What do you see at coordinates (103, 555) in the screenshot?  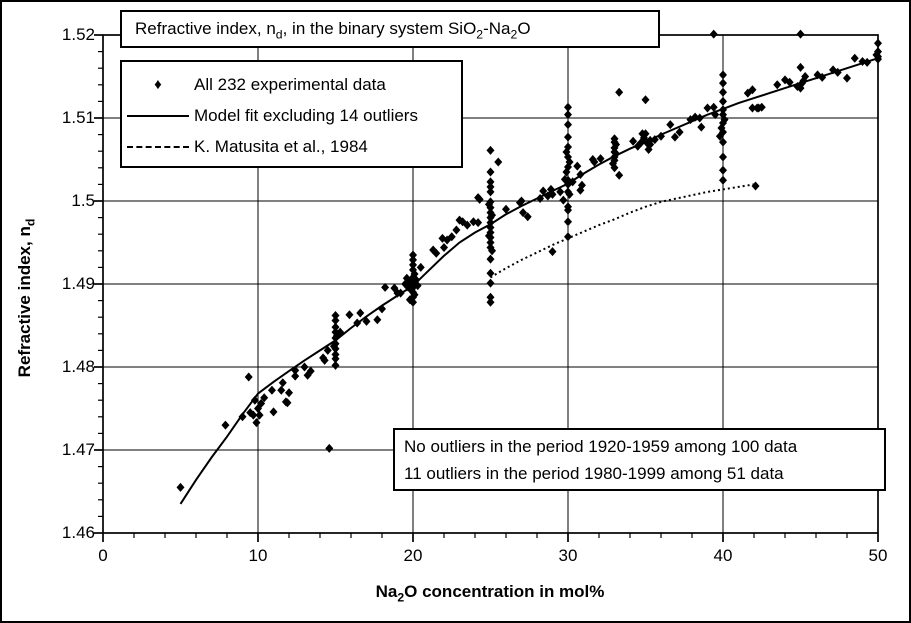 I see `x-tick-label: 0` at bounding box center [103, 555].